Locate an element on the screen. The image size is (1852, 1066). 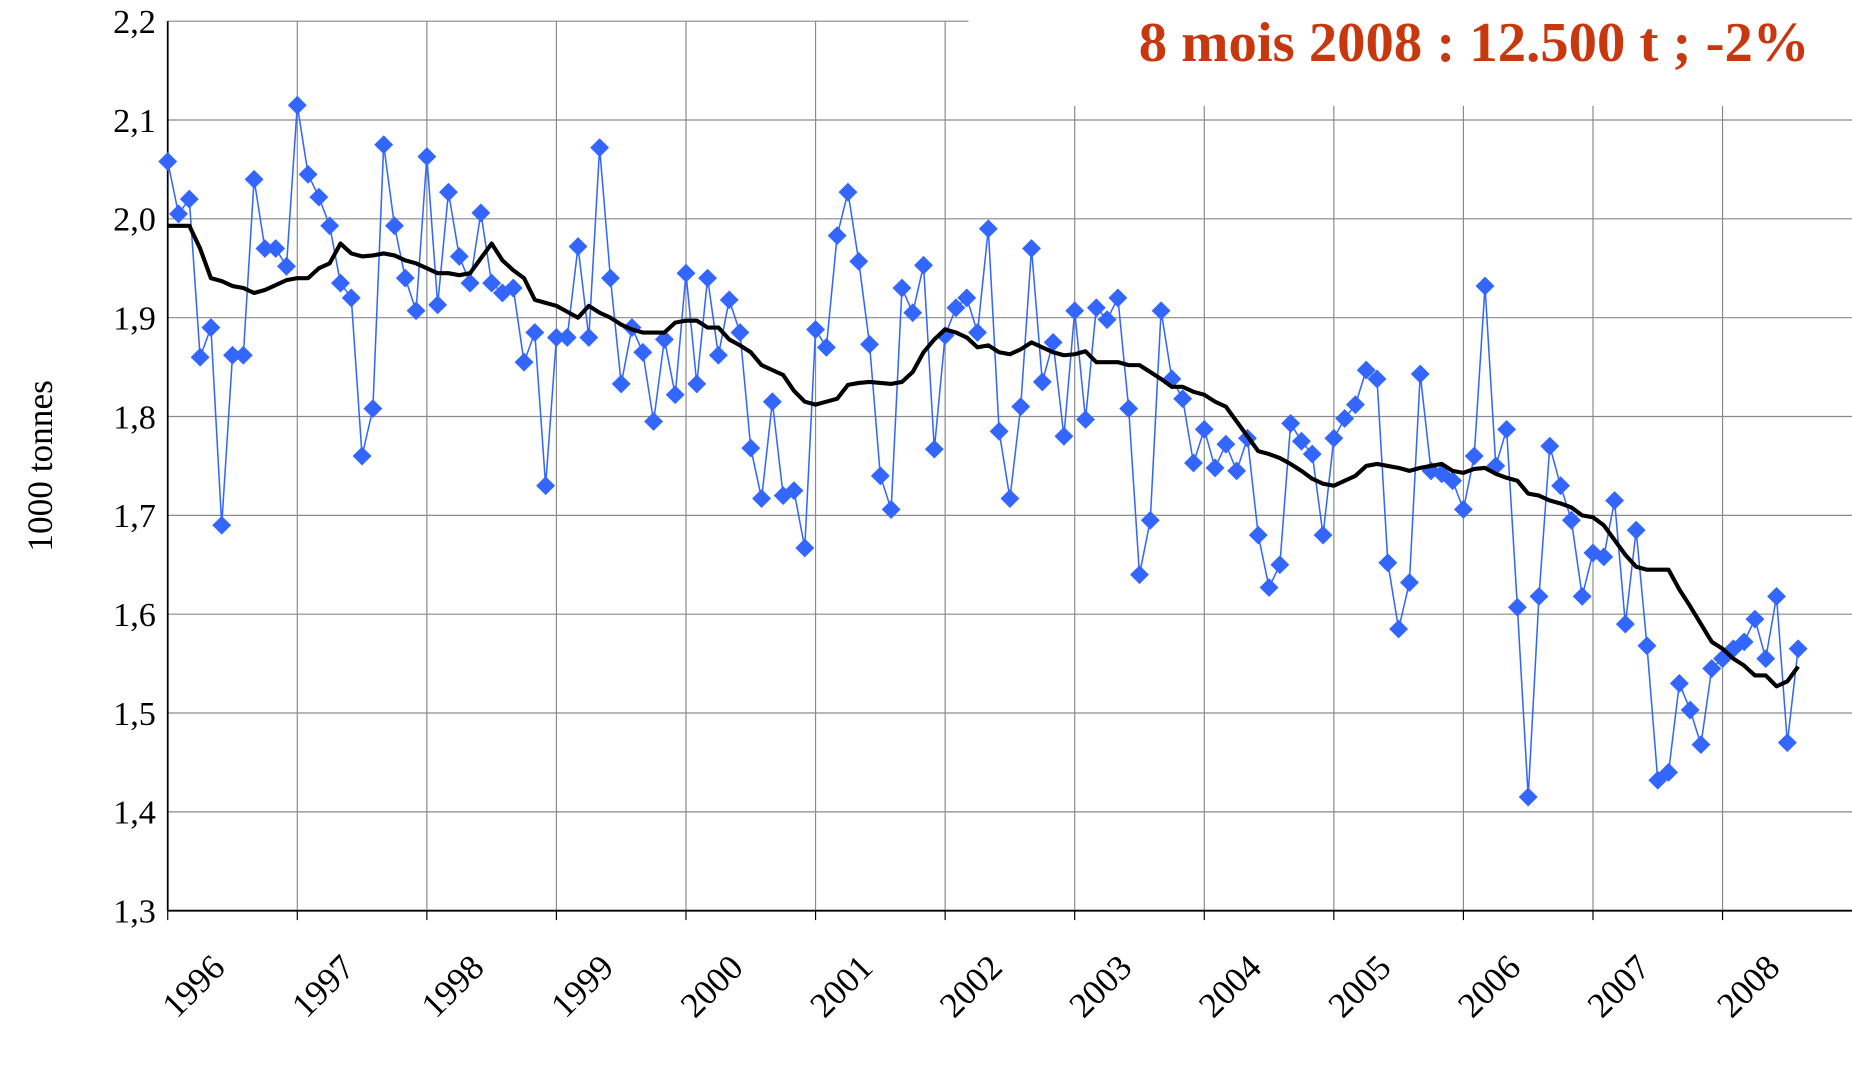
x-tick-label: 1997 is located at coordinates (323, 986).